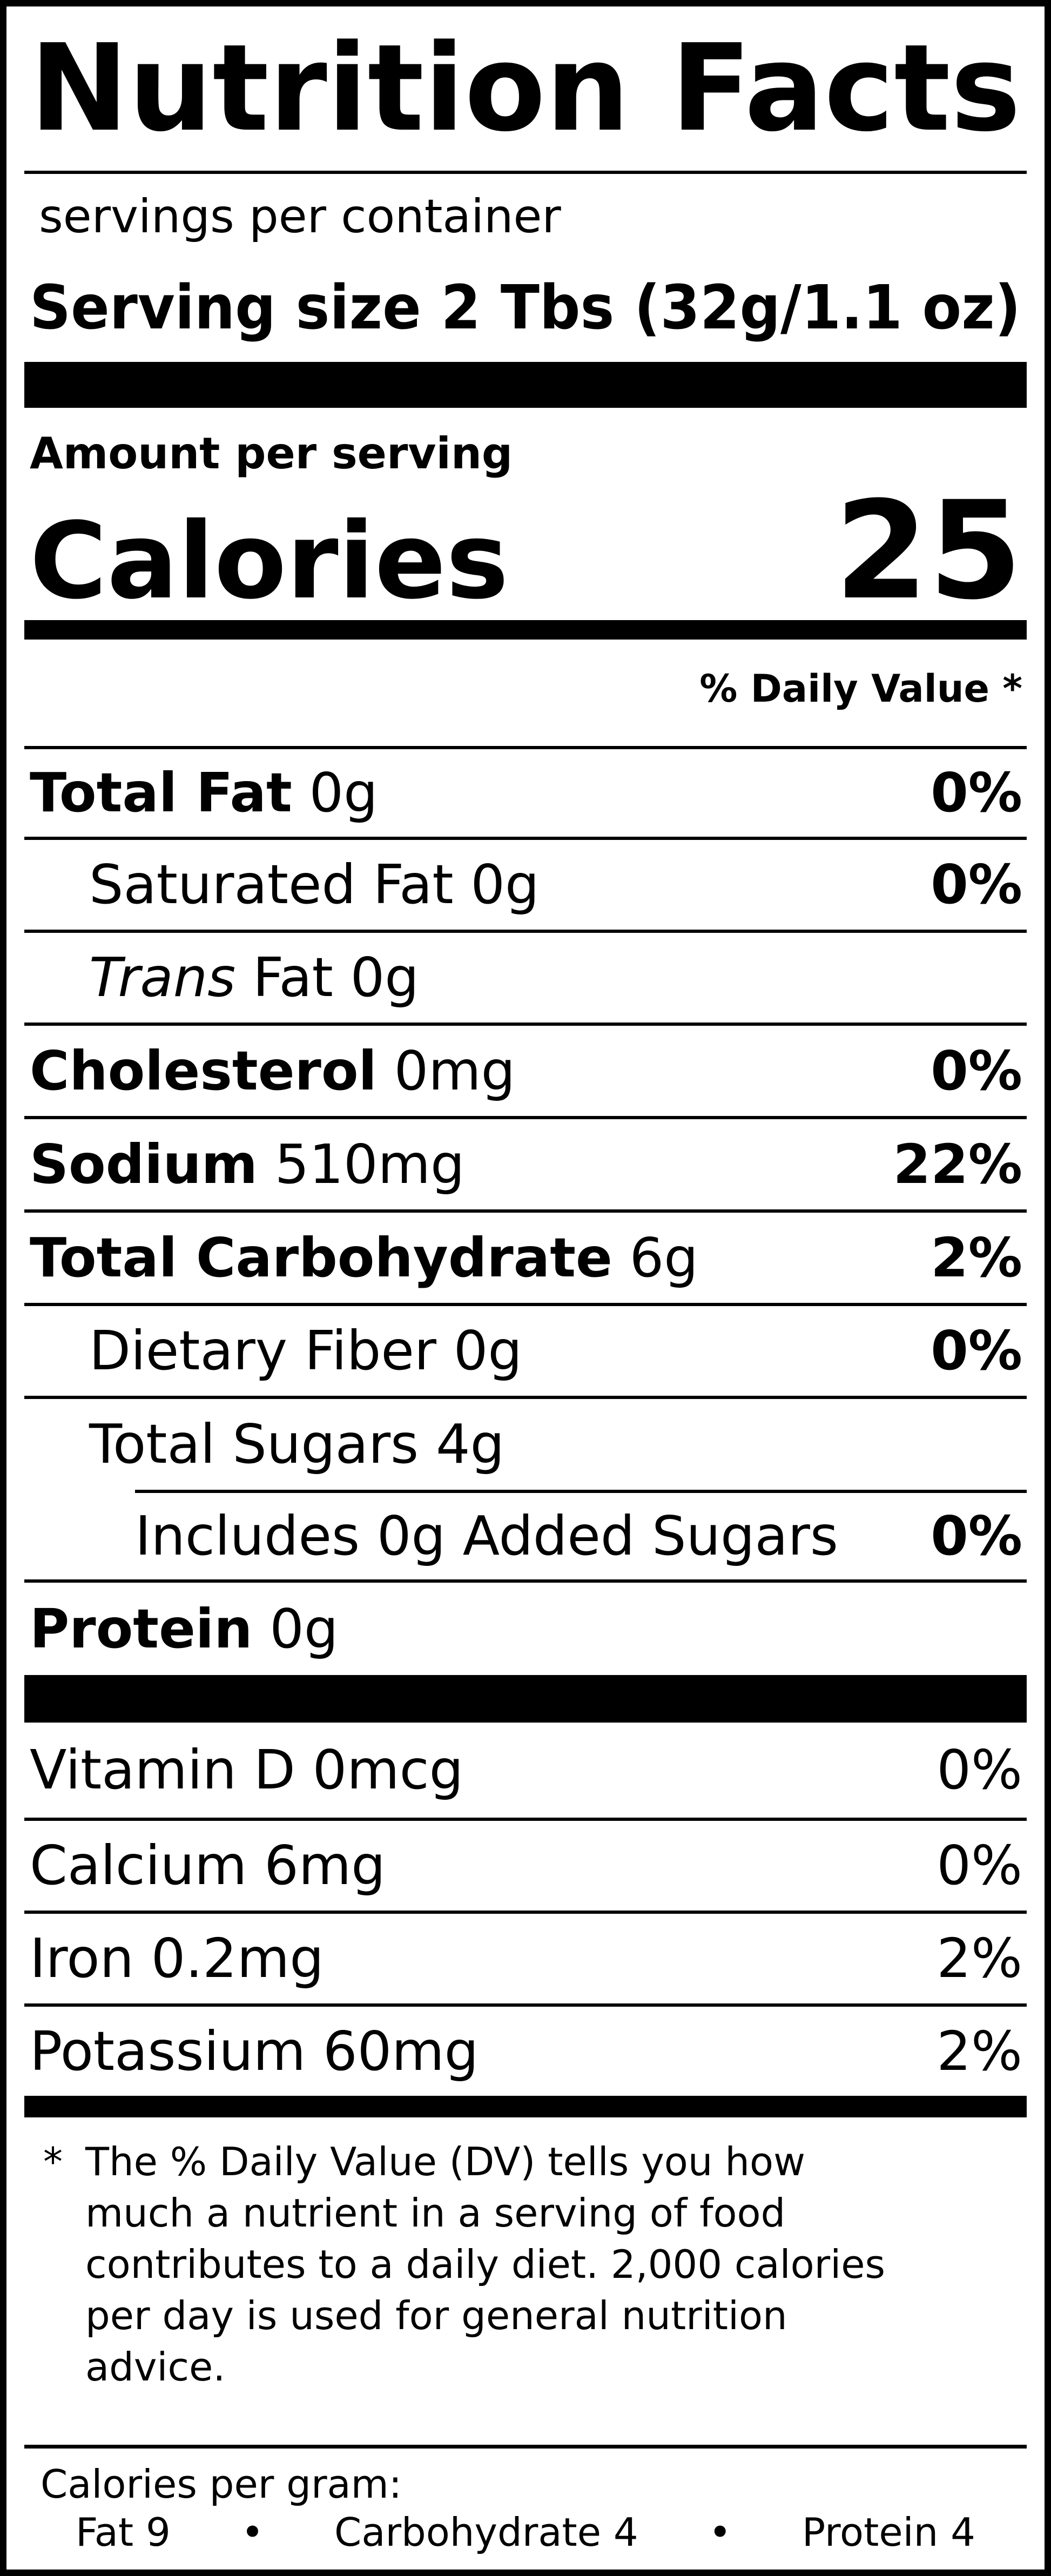 The width and height of the screenshot is (1051, 2576). Describe the element at coordinates (888, 2532) in the screenshot. I see `protein-per-gram: Protein 4` at that location.